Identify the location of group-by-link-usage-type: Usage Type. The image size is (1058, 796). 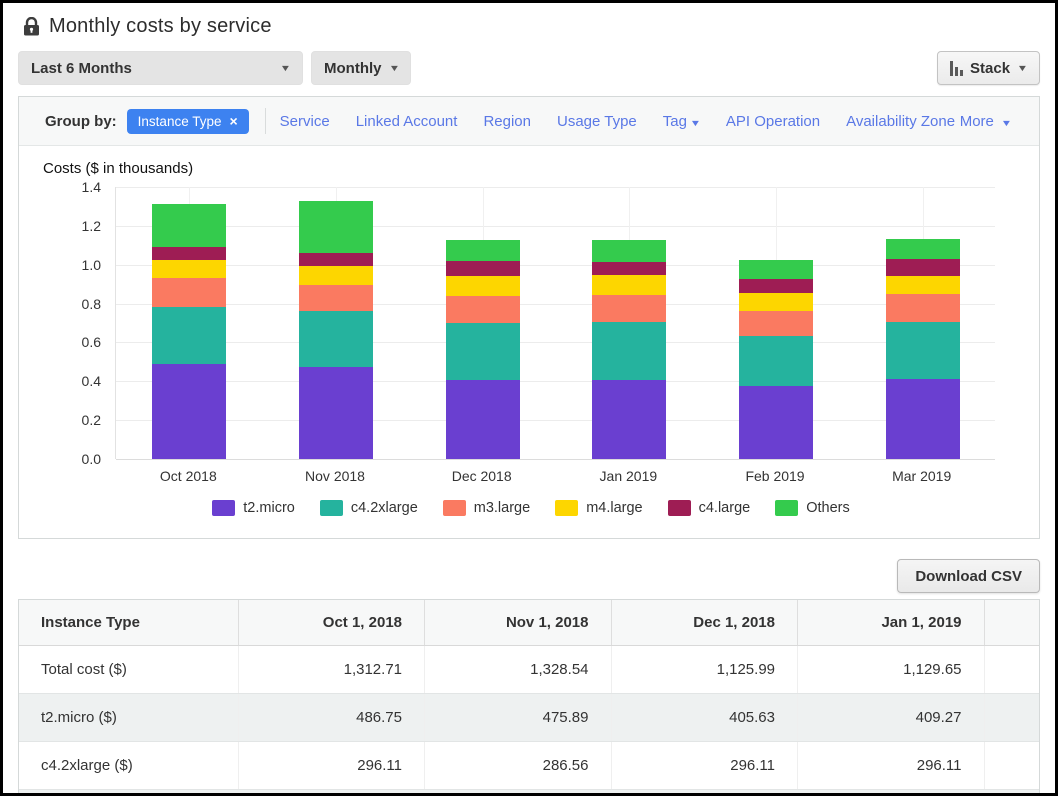
(597, 121).